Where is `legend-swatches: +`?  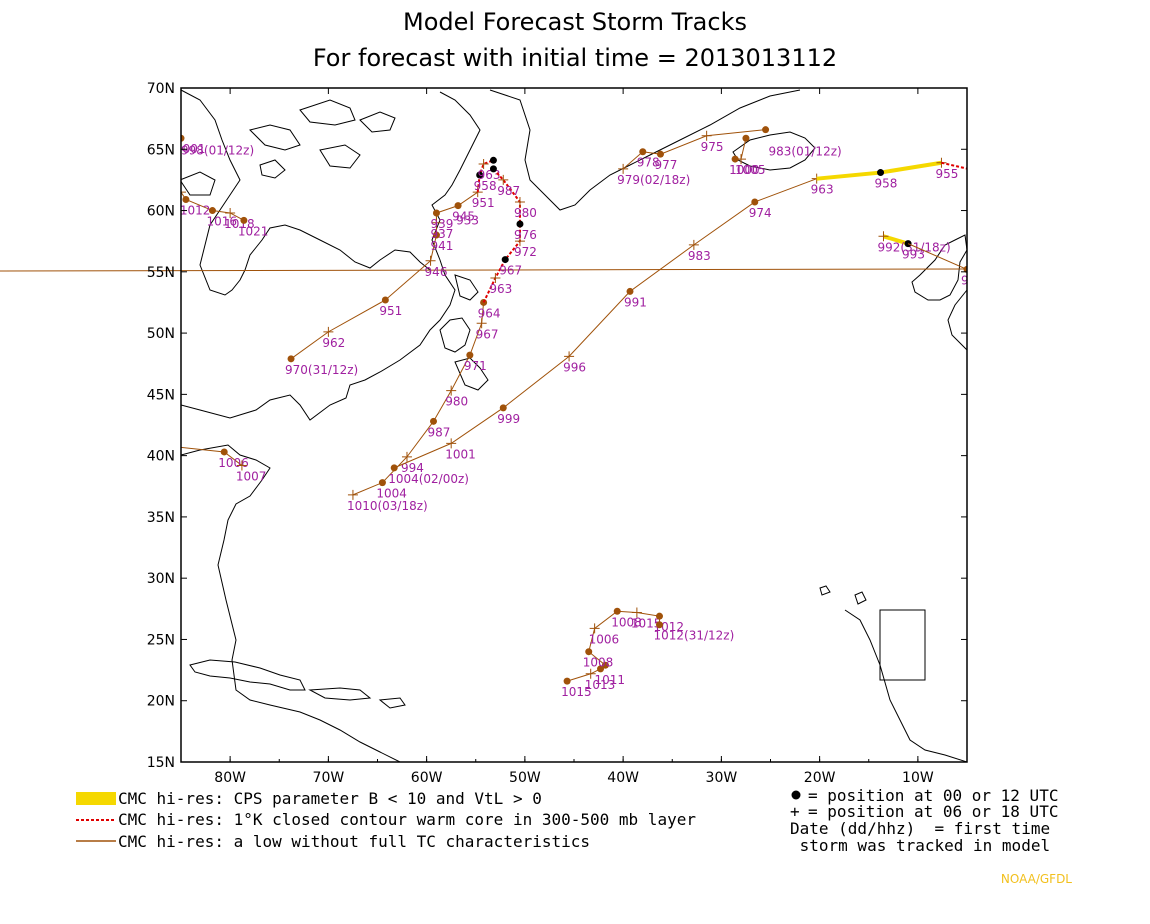
legend-swatches: + is located at coordinates (438, 816).